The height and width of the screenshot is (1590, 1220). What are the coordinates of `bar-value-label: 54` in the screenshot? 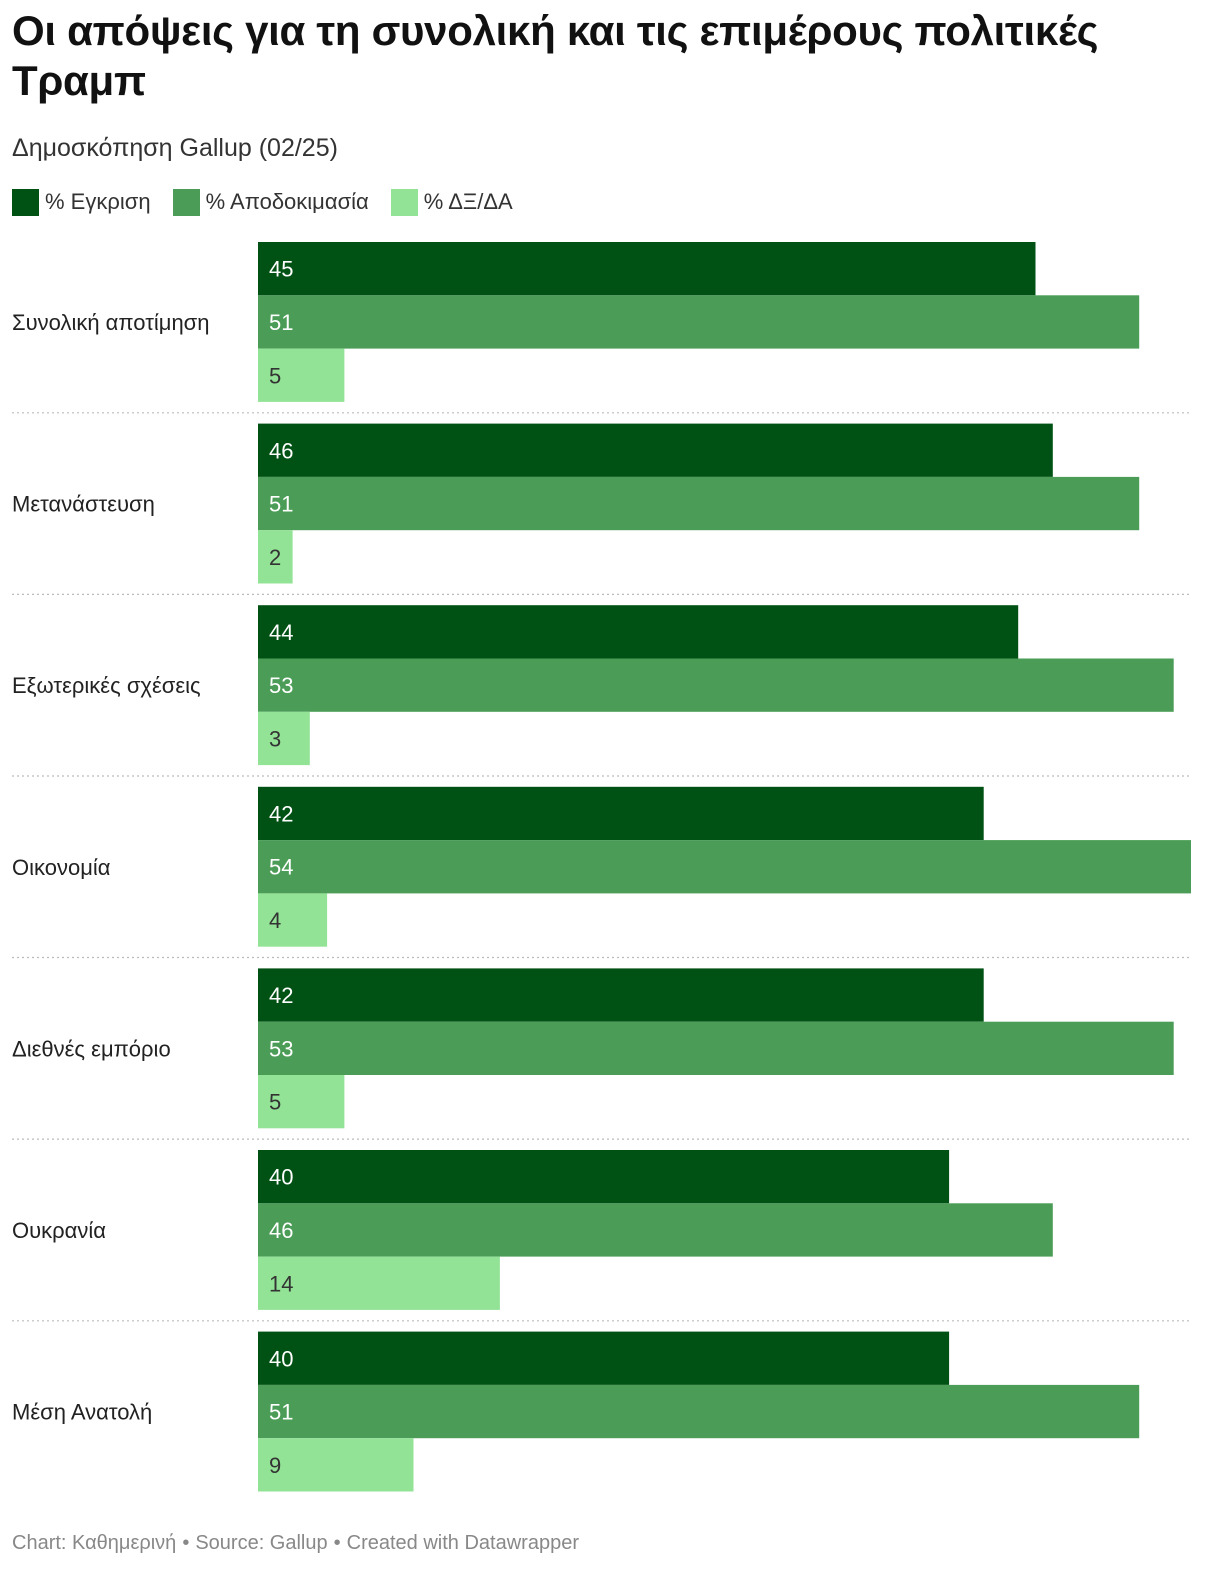 It's located at (281, 867).